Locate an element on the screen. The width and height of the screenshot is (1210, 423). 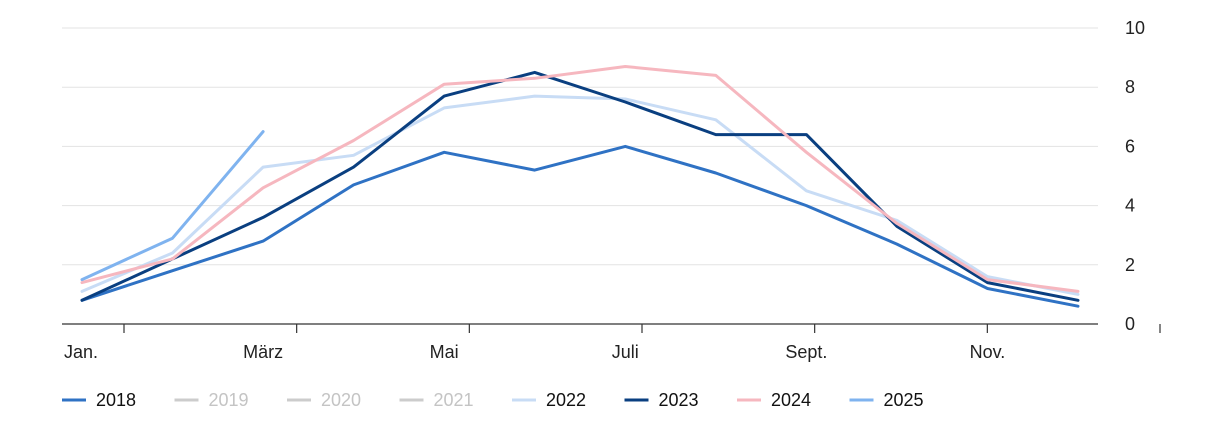
x-tick-label: Juli is located at coordinates (625, 352).